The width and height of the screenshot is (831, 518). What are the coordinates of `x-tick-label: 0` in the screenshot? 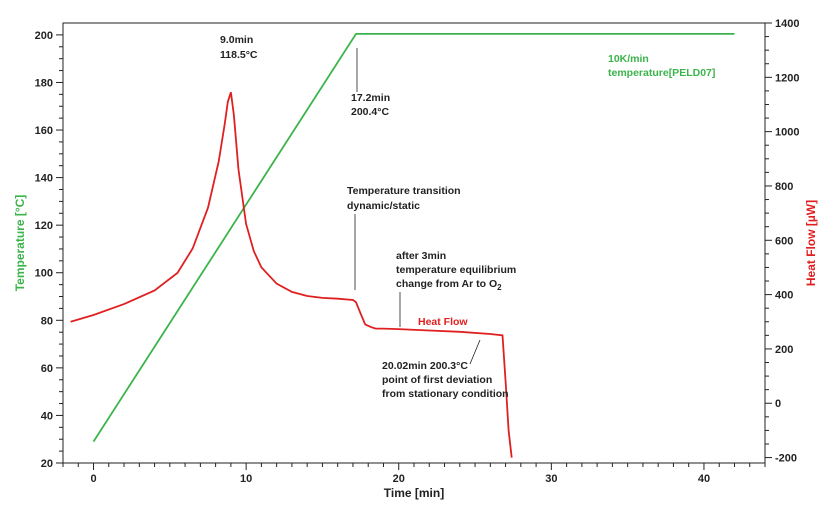 It's located at (93, 479).